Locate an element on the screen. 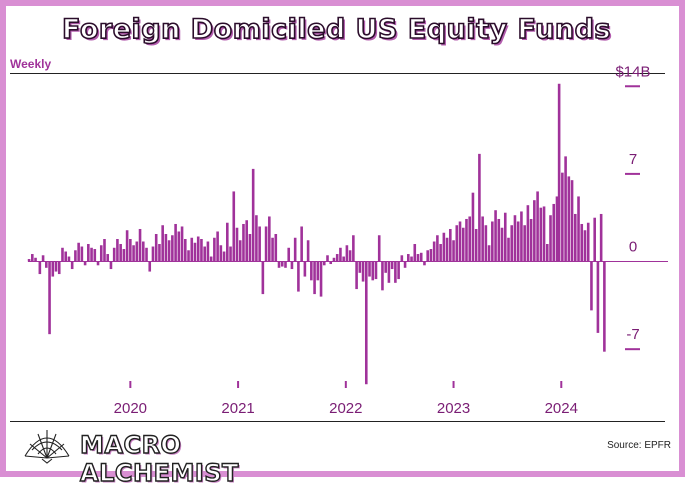 The image size is (685, 487). x-tick-label: 2020 is located at coordinates (130, 408).